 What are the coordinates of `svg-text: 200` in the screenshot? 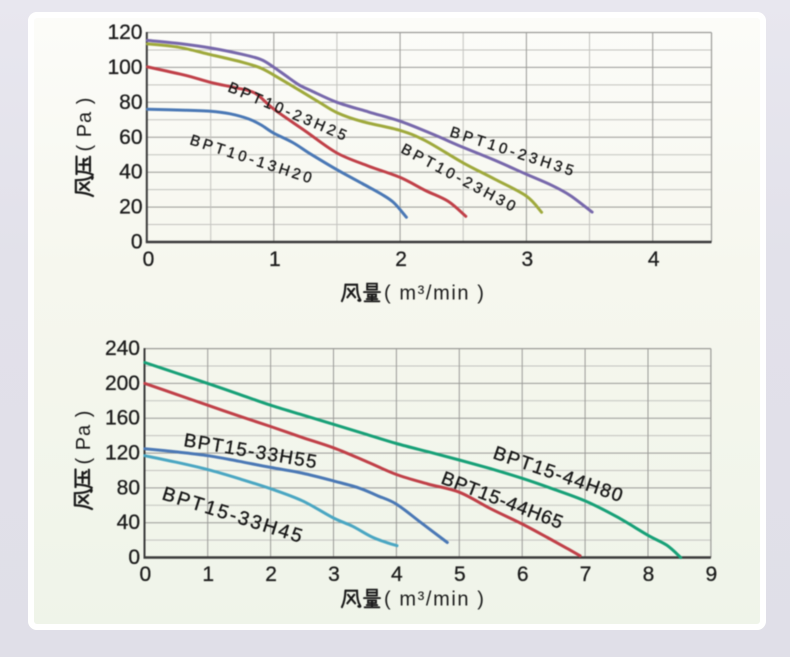 It's located at (122, 383).